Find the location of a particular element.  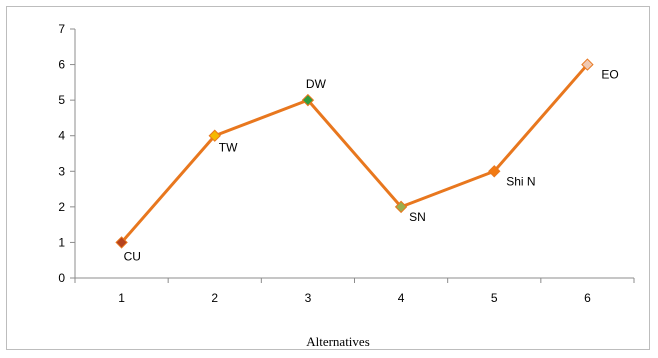

y-tick-label: 0 is located at coordinates (61, 278).